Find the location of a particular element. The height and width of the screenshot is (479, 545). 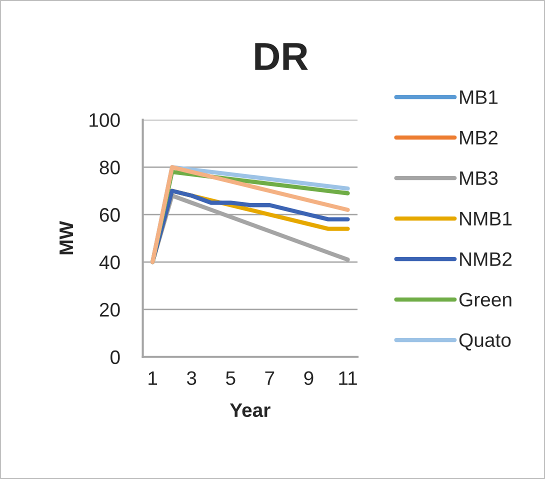

x-tick-label: 1 is located at coordinates (153, 378).